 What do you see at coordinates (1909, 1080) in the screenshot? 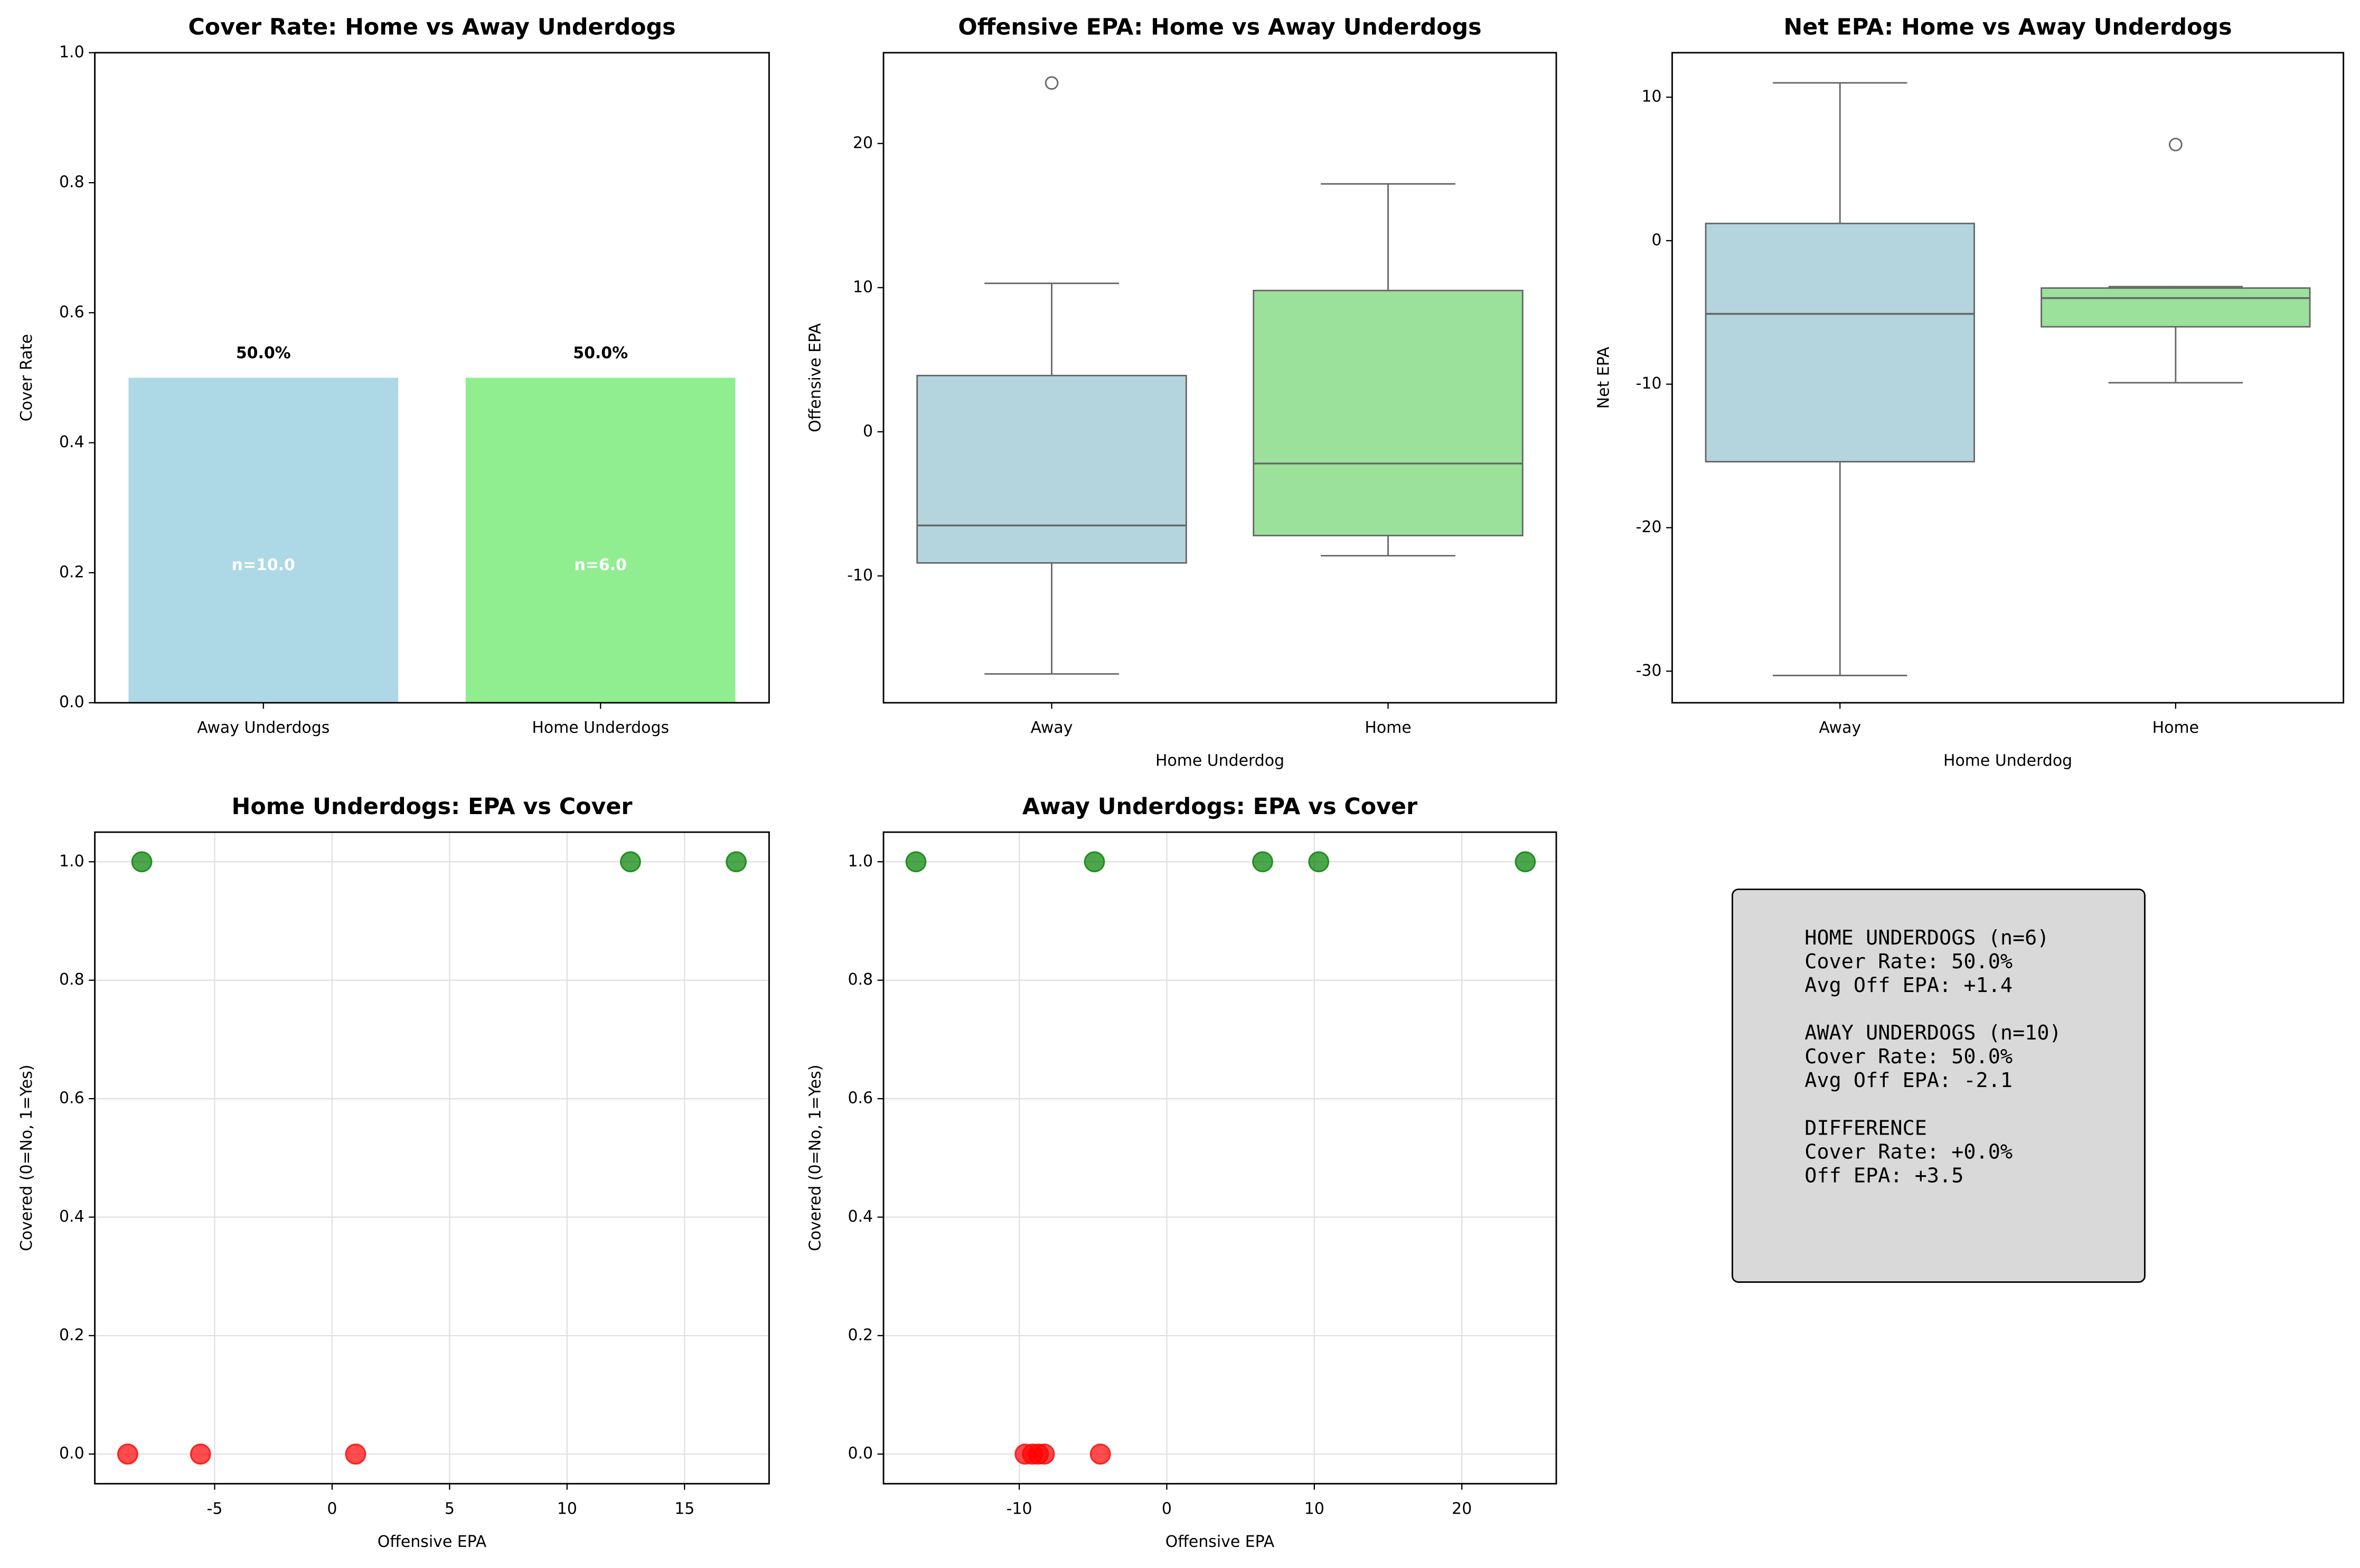
I see `panel-line: Avg Off EPA: -2.1` at bounding box center [1909, 1080].